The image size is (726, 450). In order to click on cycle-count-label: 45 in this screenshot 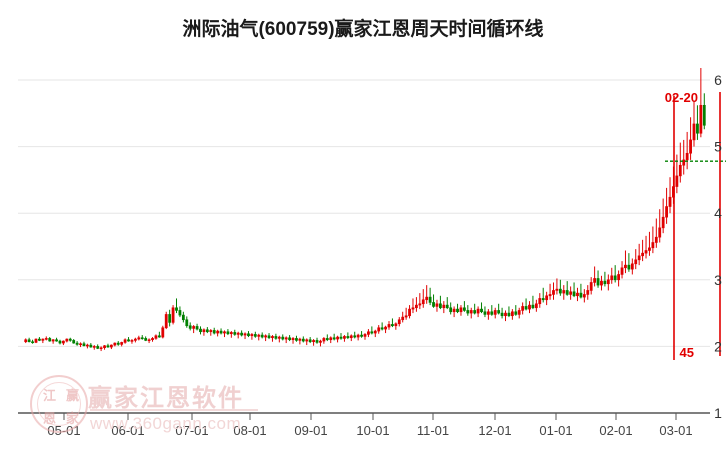, I will do `click(687, 352)`.